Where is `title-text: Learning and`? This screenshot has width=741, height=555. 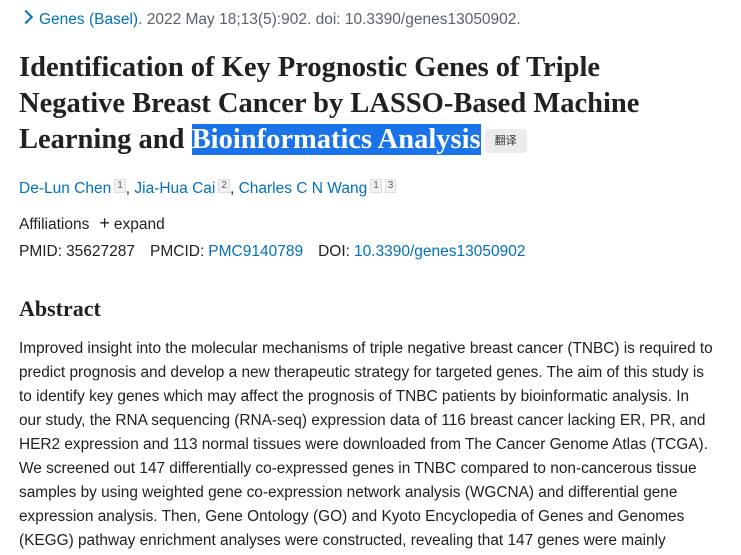
title-text: Learning and is located at coordinates (102, 139).